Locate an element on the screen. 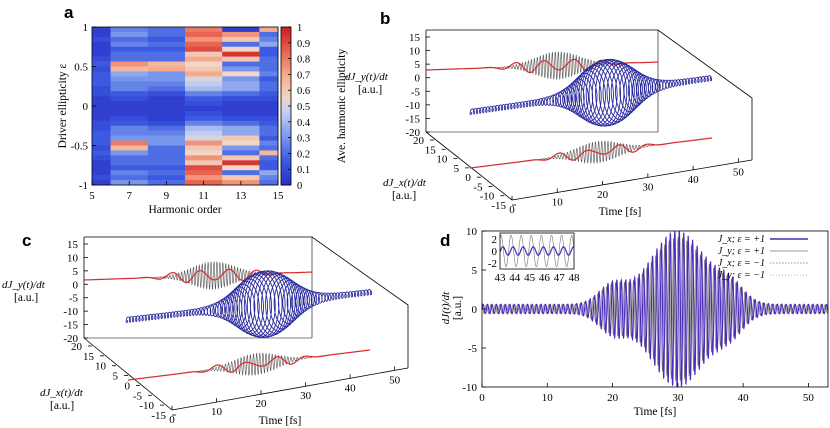  d-inset-x-tick-label: 48 is located at coordinates (575, 278).